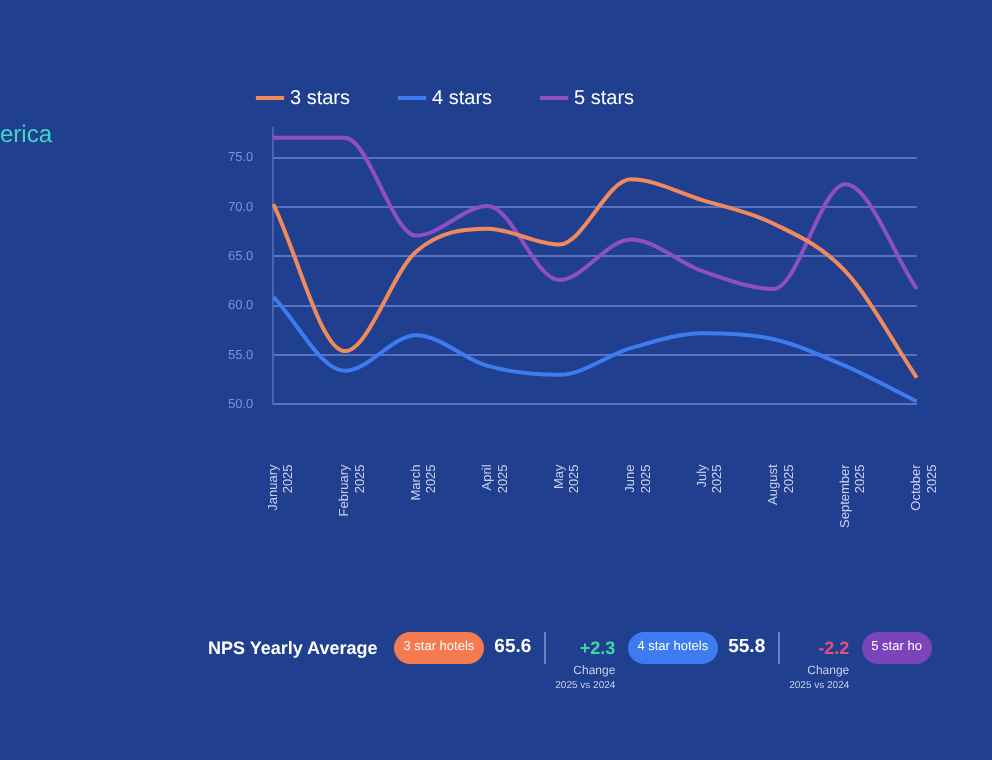 The image size is (992, 760). Describe the element at coordinates (293, 649) in the screenshot. I see `text: NPS Yearly Average` at that location.